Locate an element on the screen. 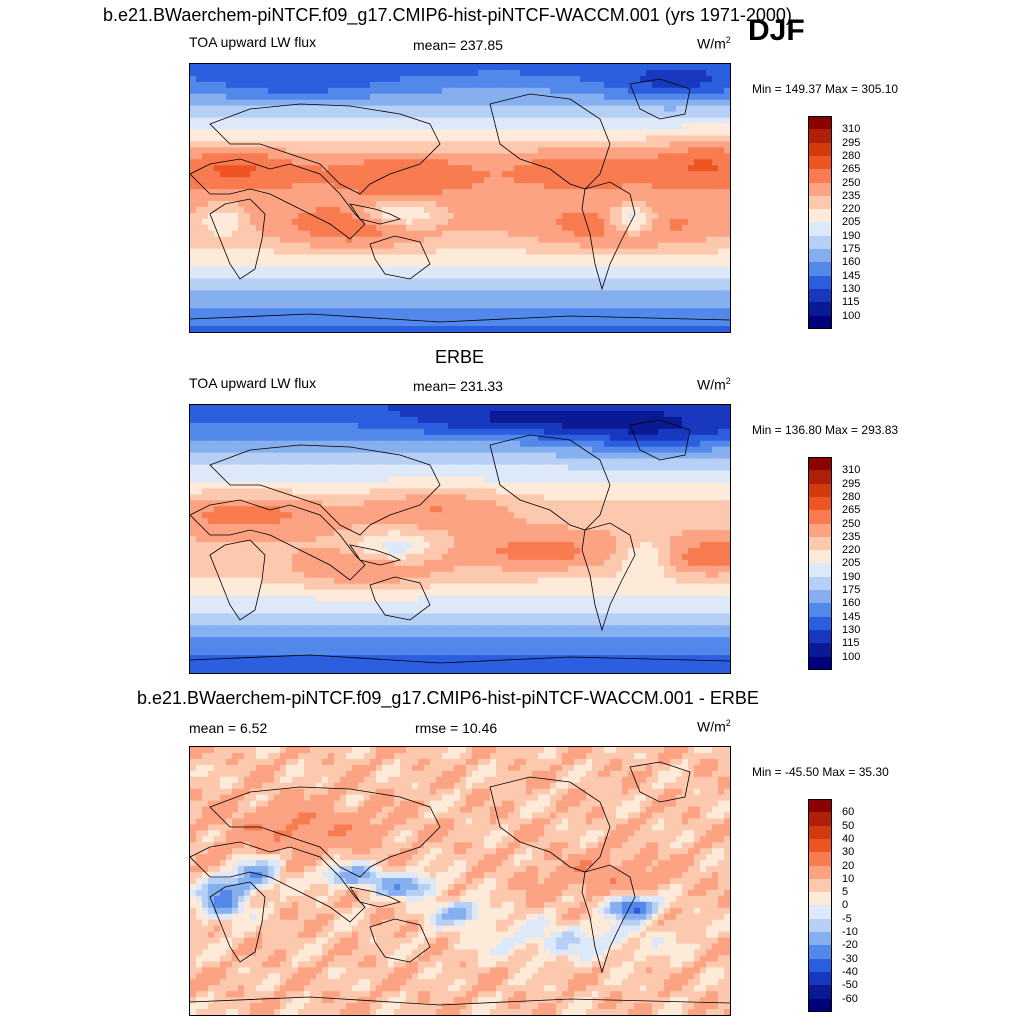  panel1-mean-label: mean= 237.85 is located at coordinates (458, 45).